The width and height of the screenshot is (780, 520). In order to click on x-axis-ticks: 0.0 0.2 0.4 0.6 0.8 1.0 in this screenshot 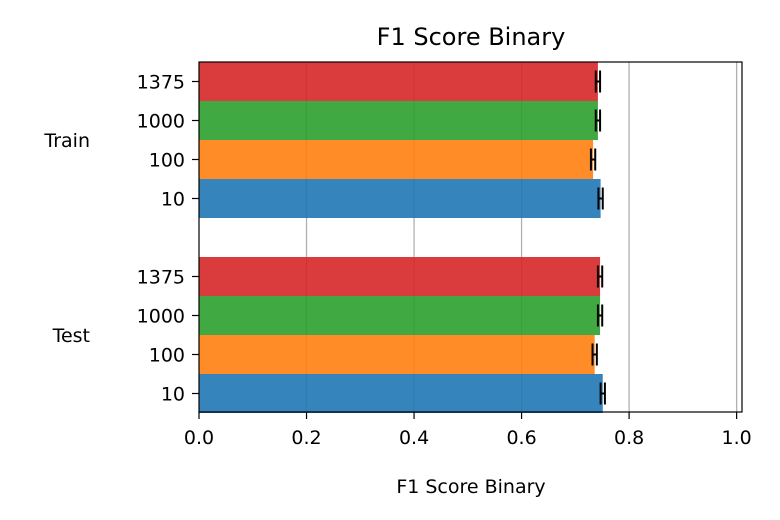, I will do `click(468, 430)`.